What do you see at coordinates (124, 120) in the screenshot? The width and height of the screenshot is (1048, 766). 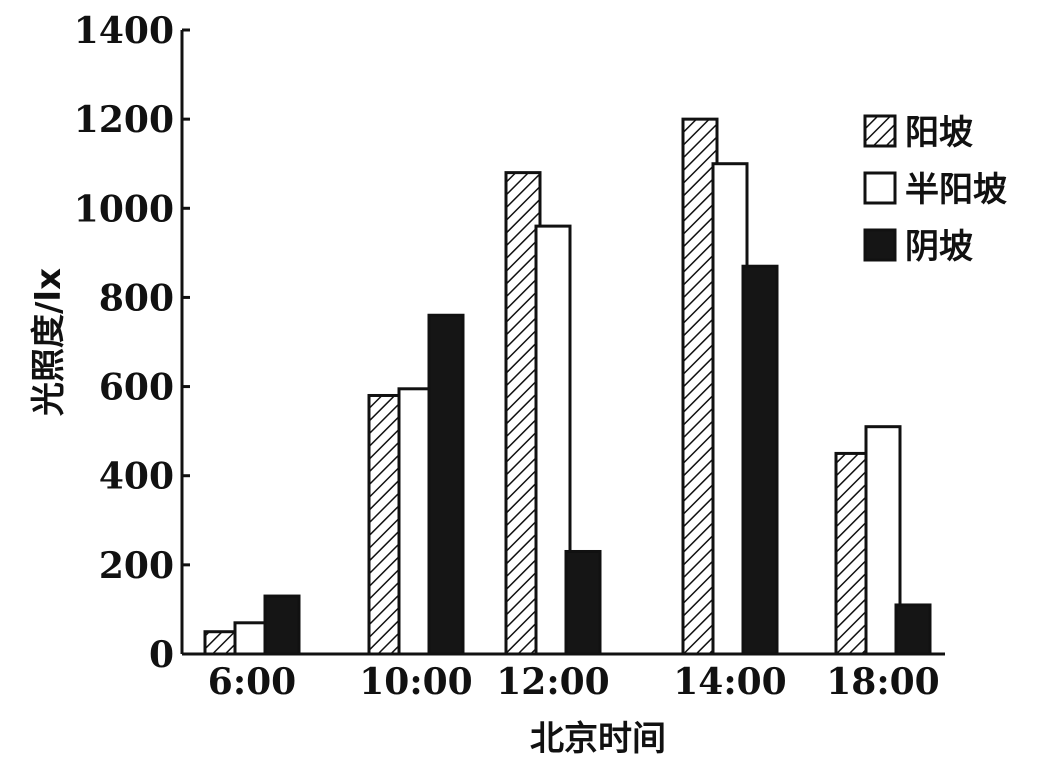 I see `y-tick-label: 1200` at bounding box center [124, 120].